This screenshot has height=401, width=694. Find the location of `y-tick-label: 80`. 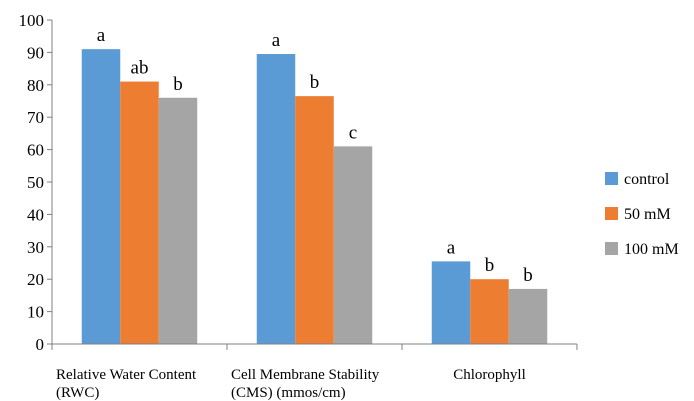

y-tick-label: 80 is located at coordinates (35, 85).